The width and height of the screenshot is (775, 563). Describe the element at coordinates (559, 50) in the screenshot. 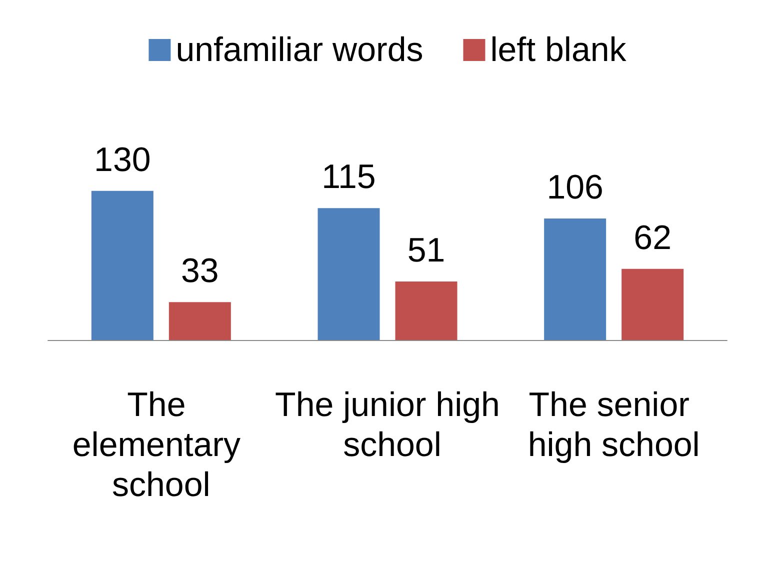

I see `legend-label: left blank` at that location.